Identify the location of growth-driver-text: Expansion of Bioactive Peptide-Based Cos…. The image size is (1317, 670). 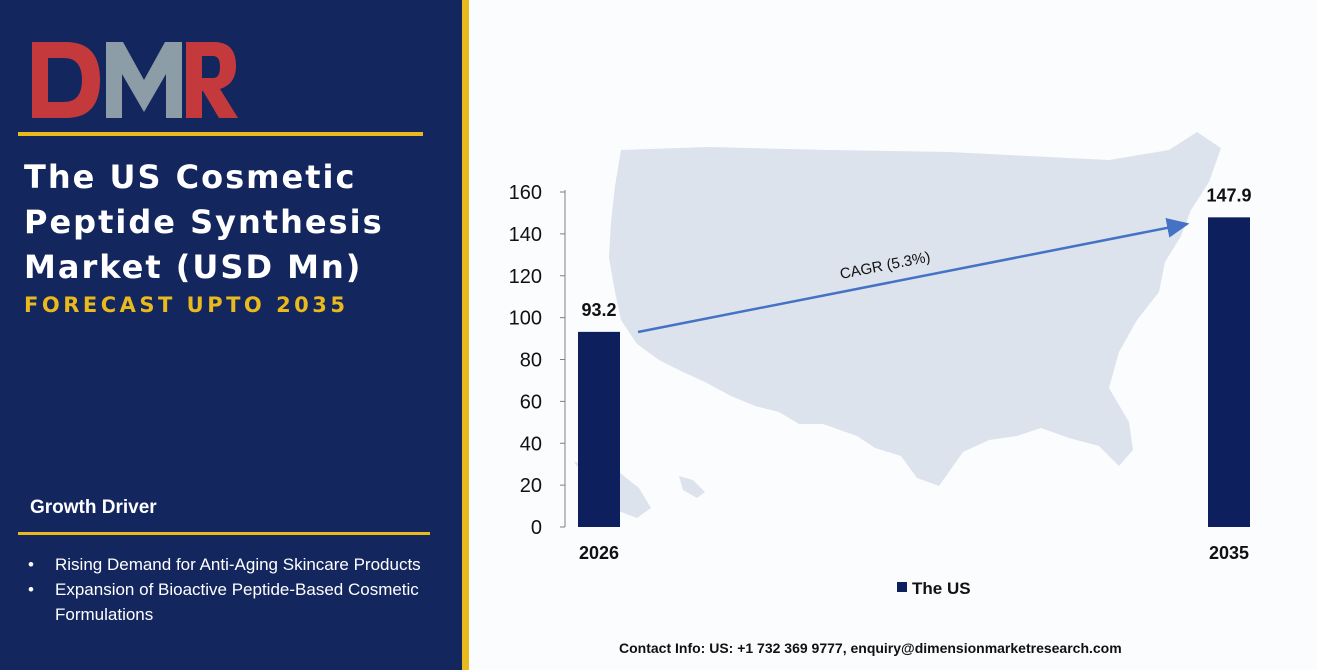
(237, 602).